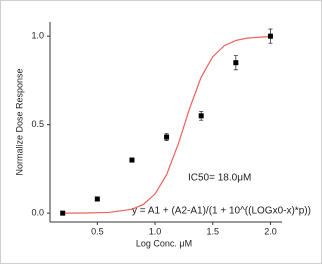 This screenshot has height=264, width=322. What do you see at coordinates (221, 211) in the screenshot?
I see `formula-annotation: y = A1 + (A2-A1)/(1 + 10^((LOGx0-x)*p))` at bounding box center [221, 211].